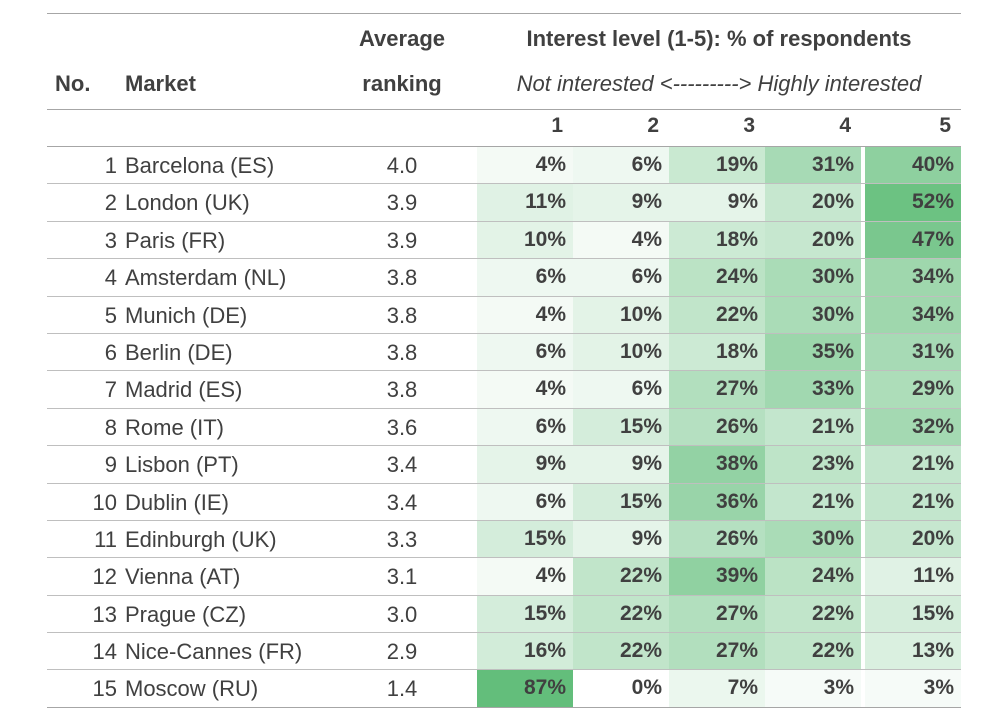  I want to click on interest-level-3-cell: 39%, so click(717, 576).